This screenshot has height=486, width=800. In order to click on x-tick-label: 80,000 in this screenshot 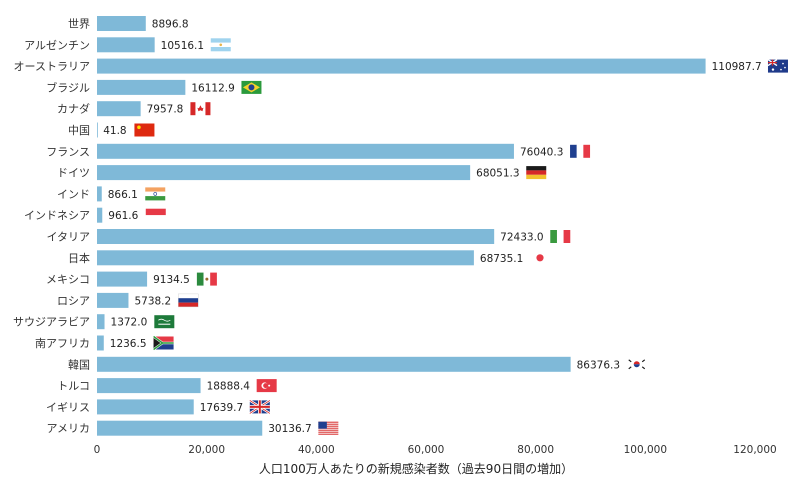, I will do `click(535, 450)`.